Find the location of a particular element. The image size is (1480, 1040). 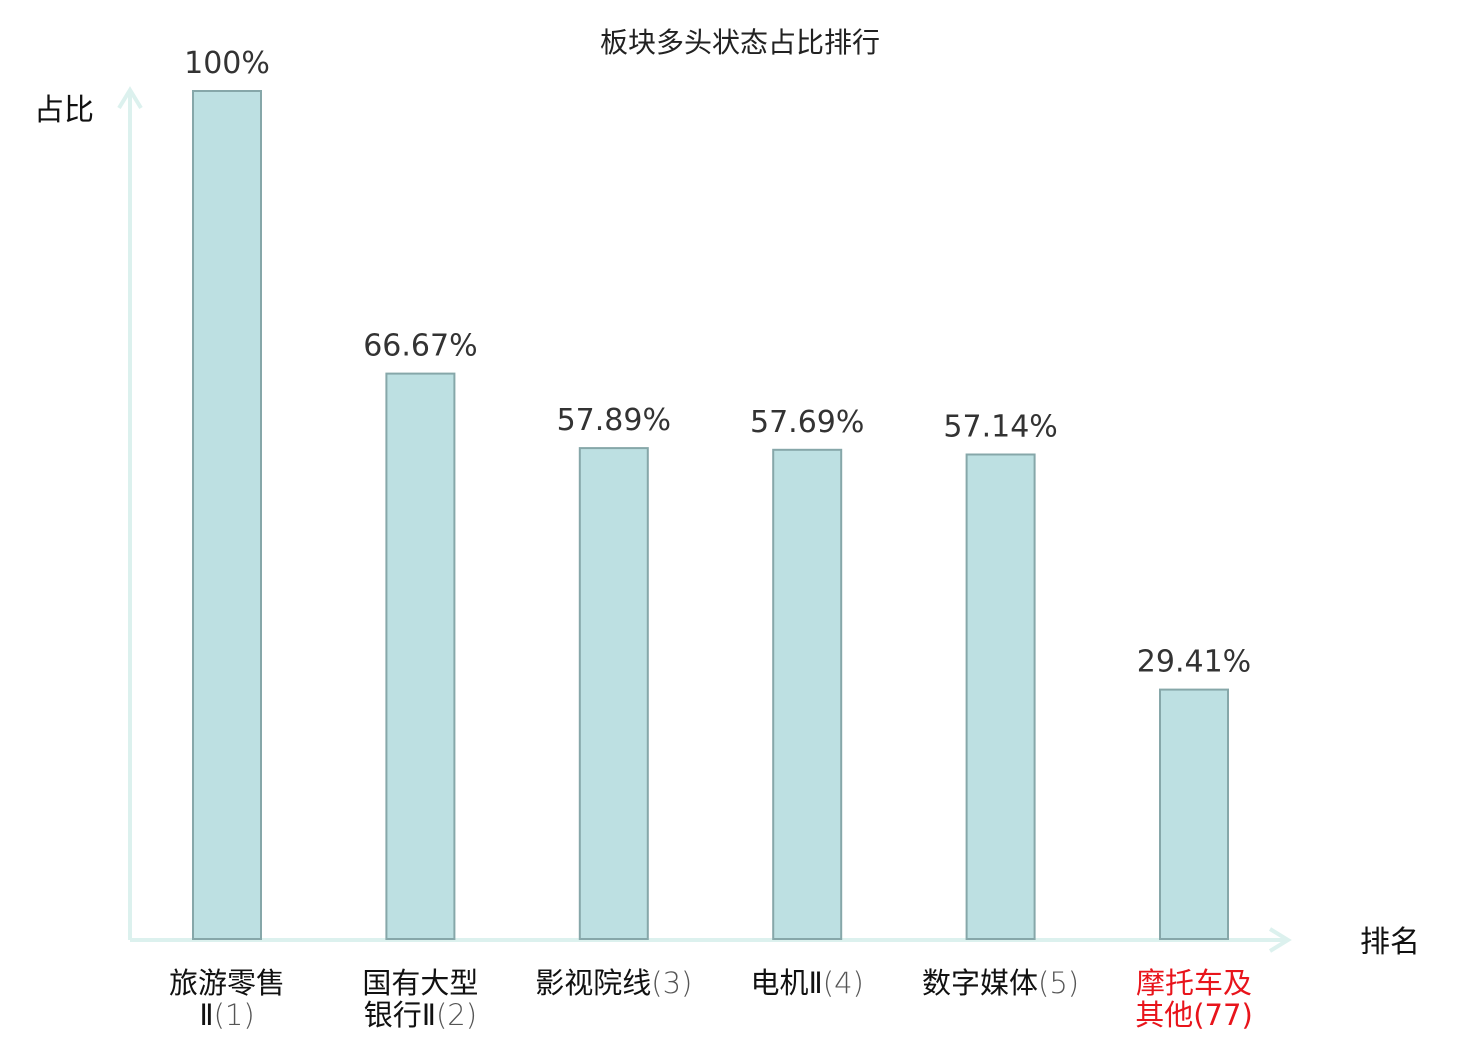

y-axis-label: 占比 is located at coordinates (64, 110).